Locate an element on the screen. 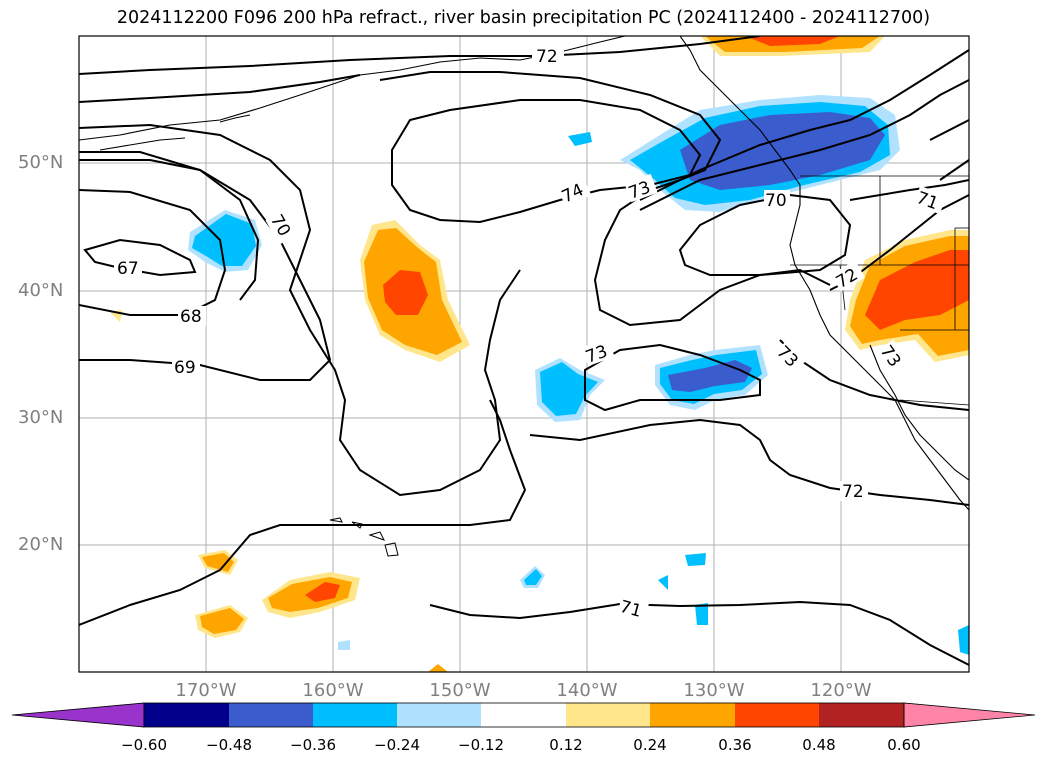 Image resolution: width=1047 pixels, height=765 pixels. colorbar-extend-low is located at coordinates (78, 715).